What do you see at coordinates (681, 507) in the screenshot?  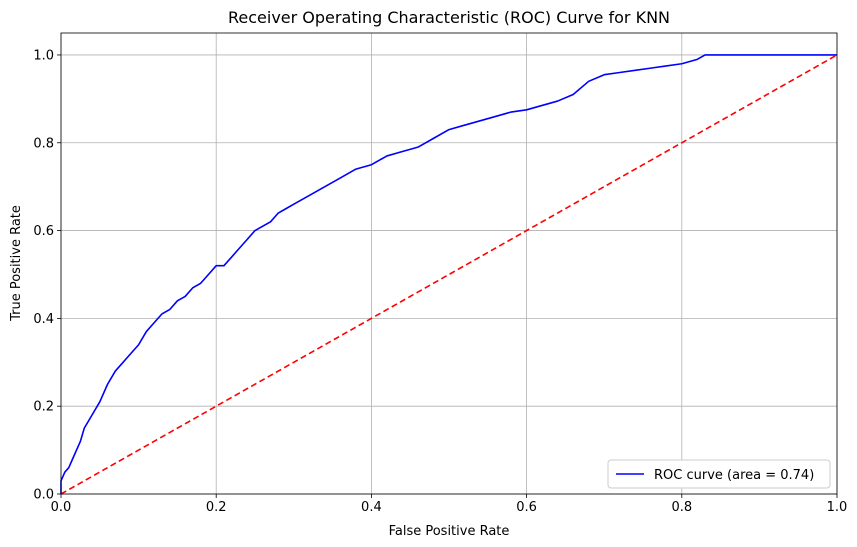 I see `x-tick-label: 0.8` at bounding box center [681, 507].